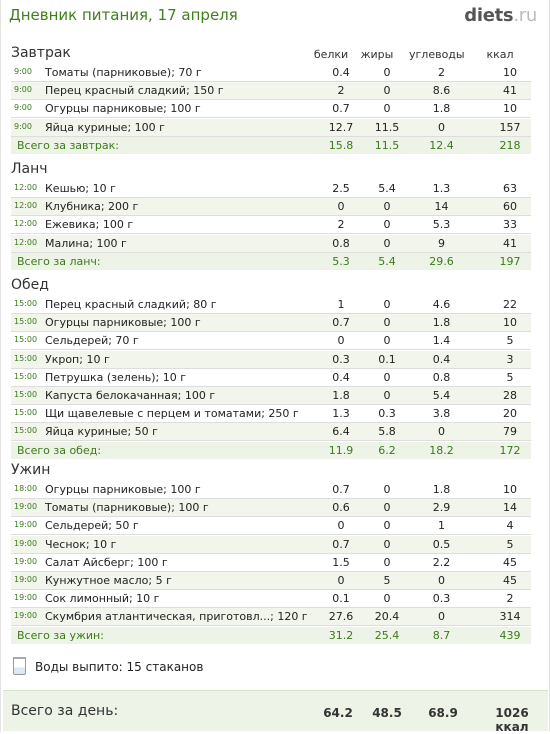 This screenshot has height=734, width=550. Describe the element at coordinates (106, 562) in the screenshot. I see `food-name: Салат Айсберг; 100 г` at that location.